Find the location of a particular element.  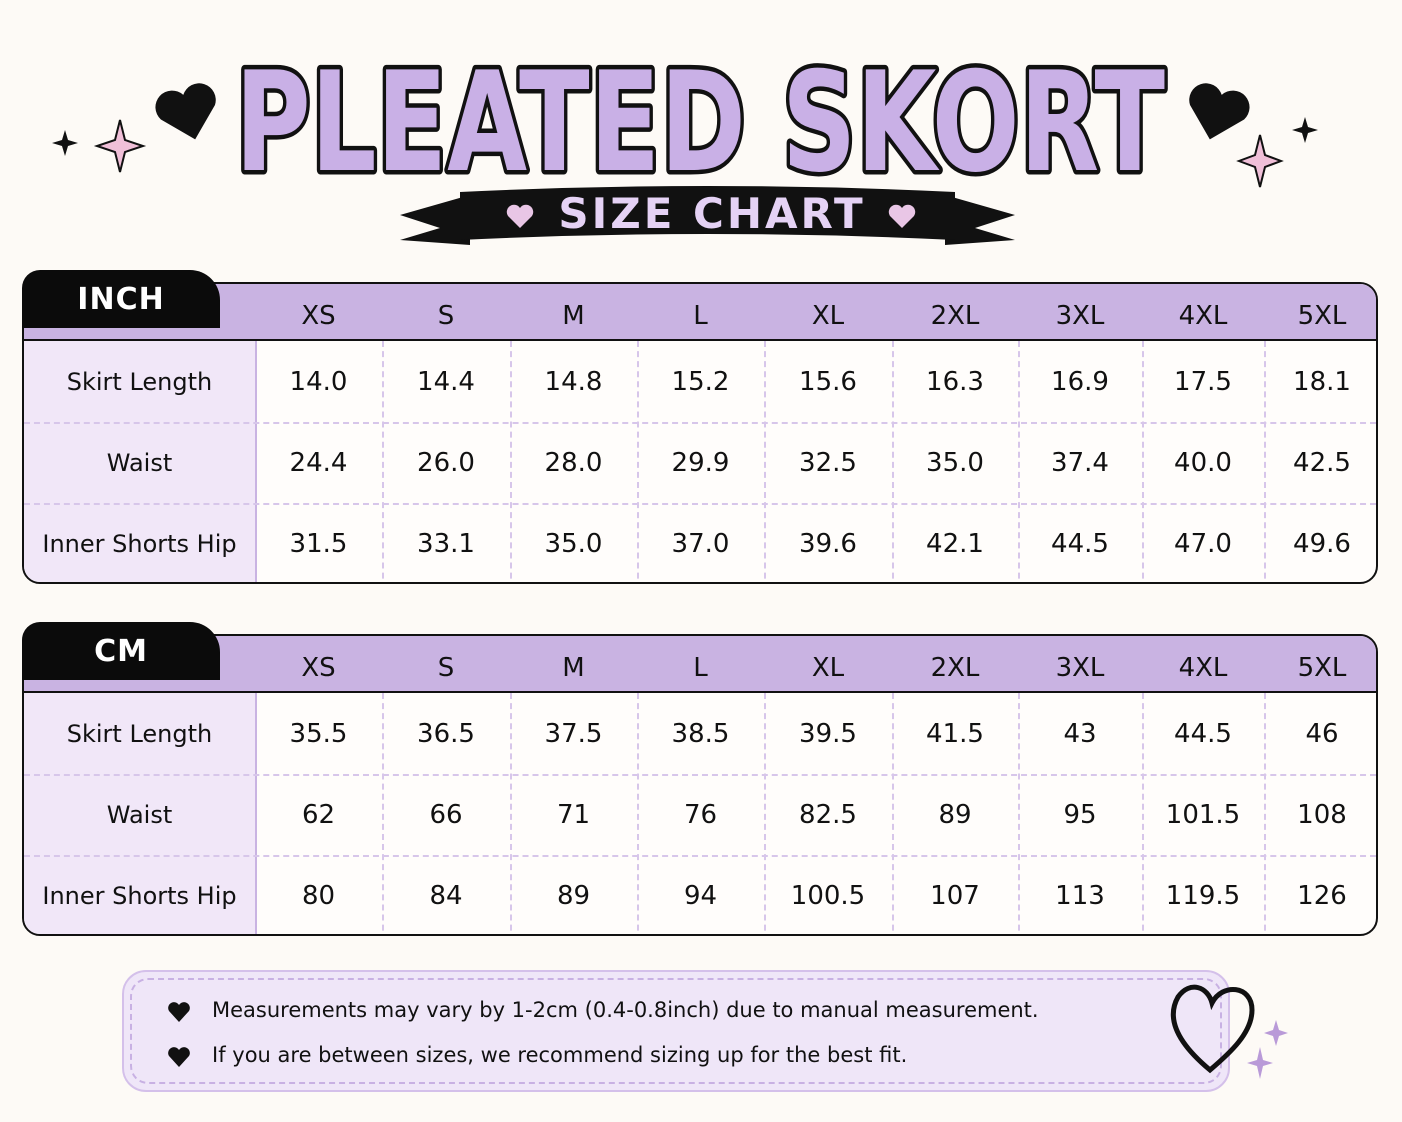

heart-deco is located at coordinates (1229, 1031).